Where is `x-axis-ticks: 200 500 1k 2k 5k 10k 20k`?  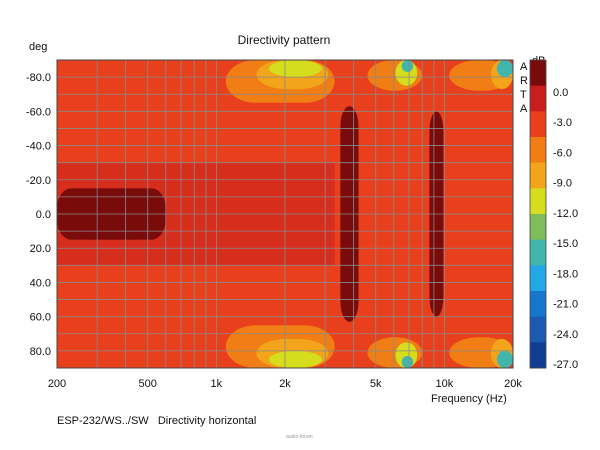 x-axis-ticks: 200 500 1k 2k 5k 10k 20k is located at coordinates (285, 384).